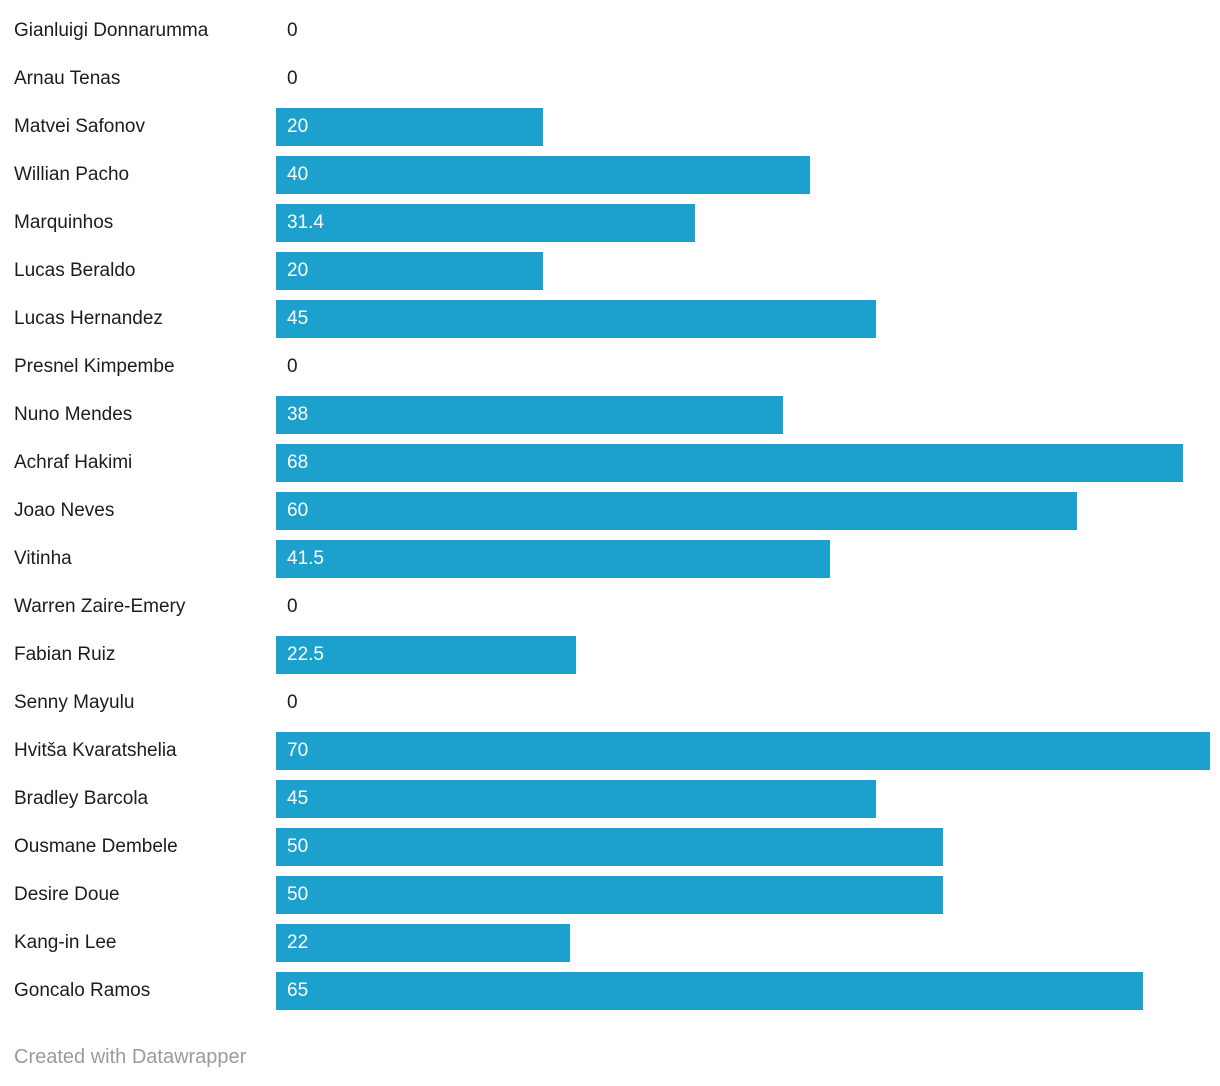 The image size is (1220, 1086). I want to click on category-label: Kang-in Lee, so click(65, 942).